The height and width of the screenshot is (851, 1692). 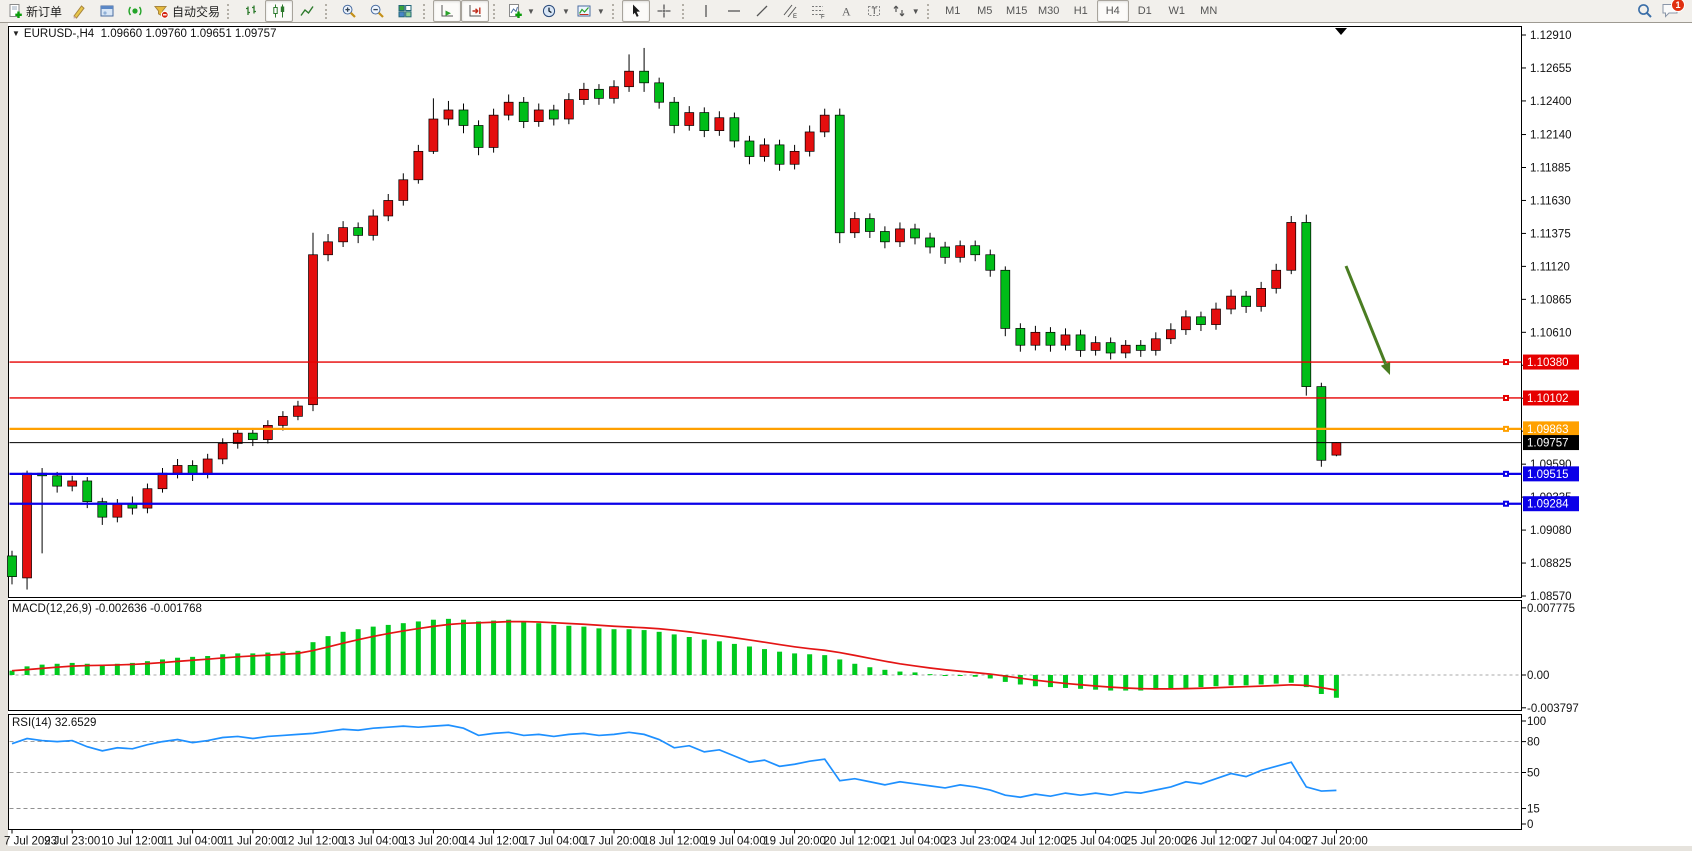 What do you see at coordinates (823, 17) in the screenshot?
I see `svg-text: F` at bounding box center [823, 17].